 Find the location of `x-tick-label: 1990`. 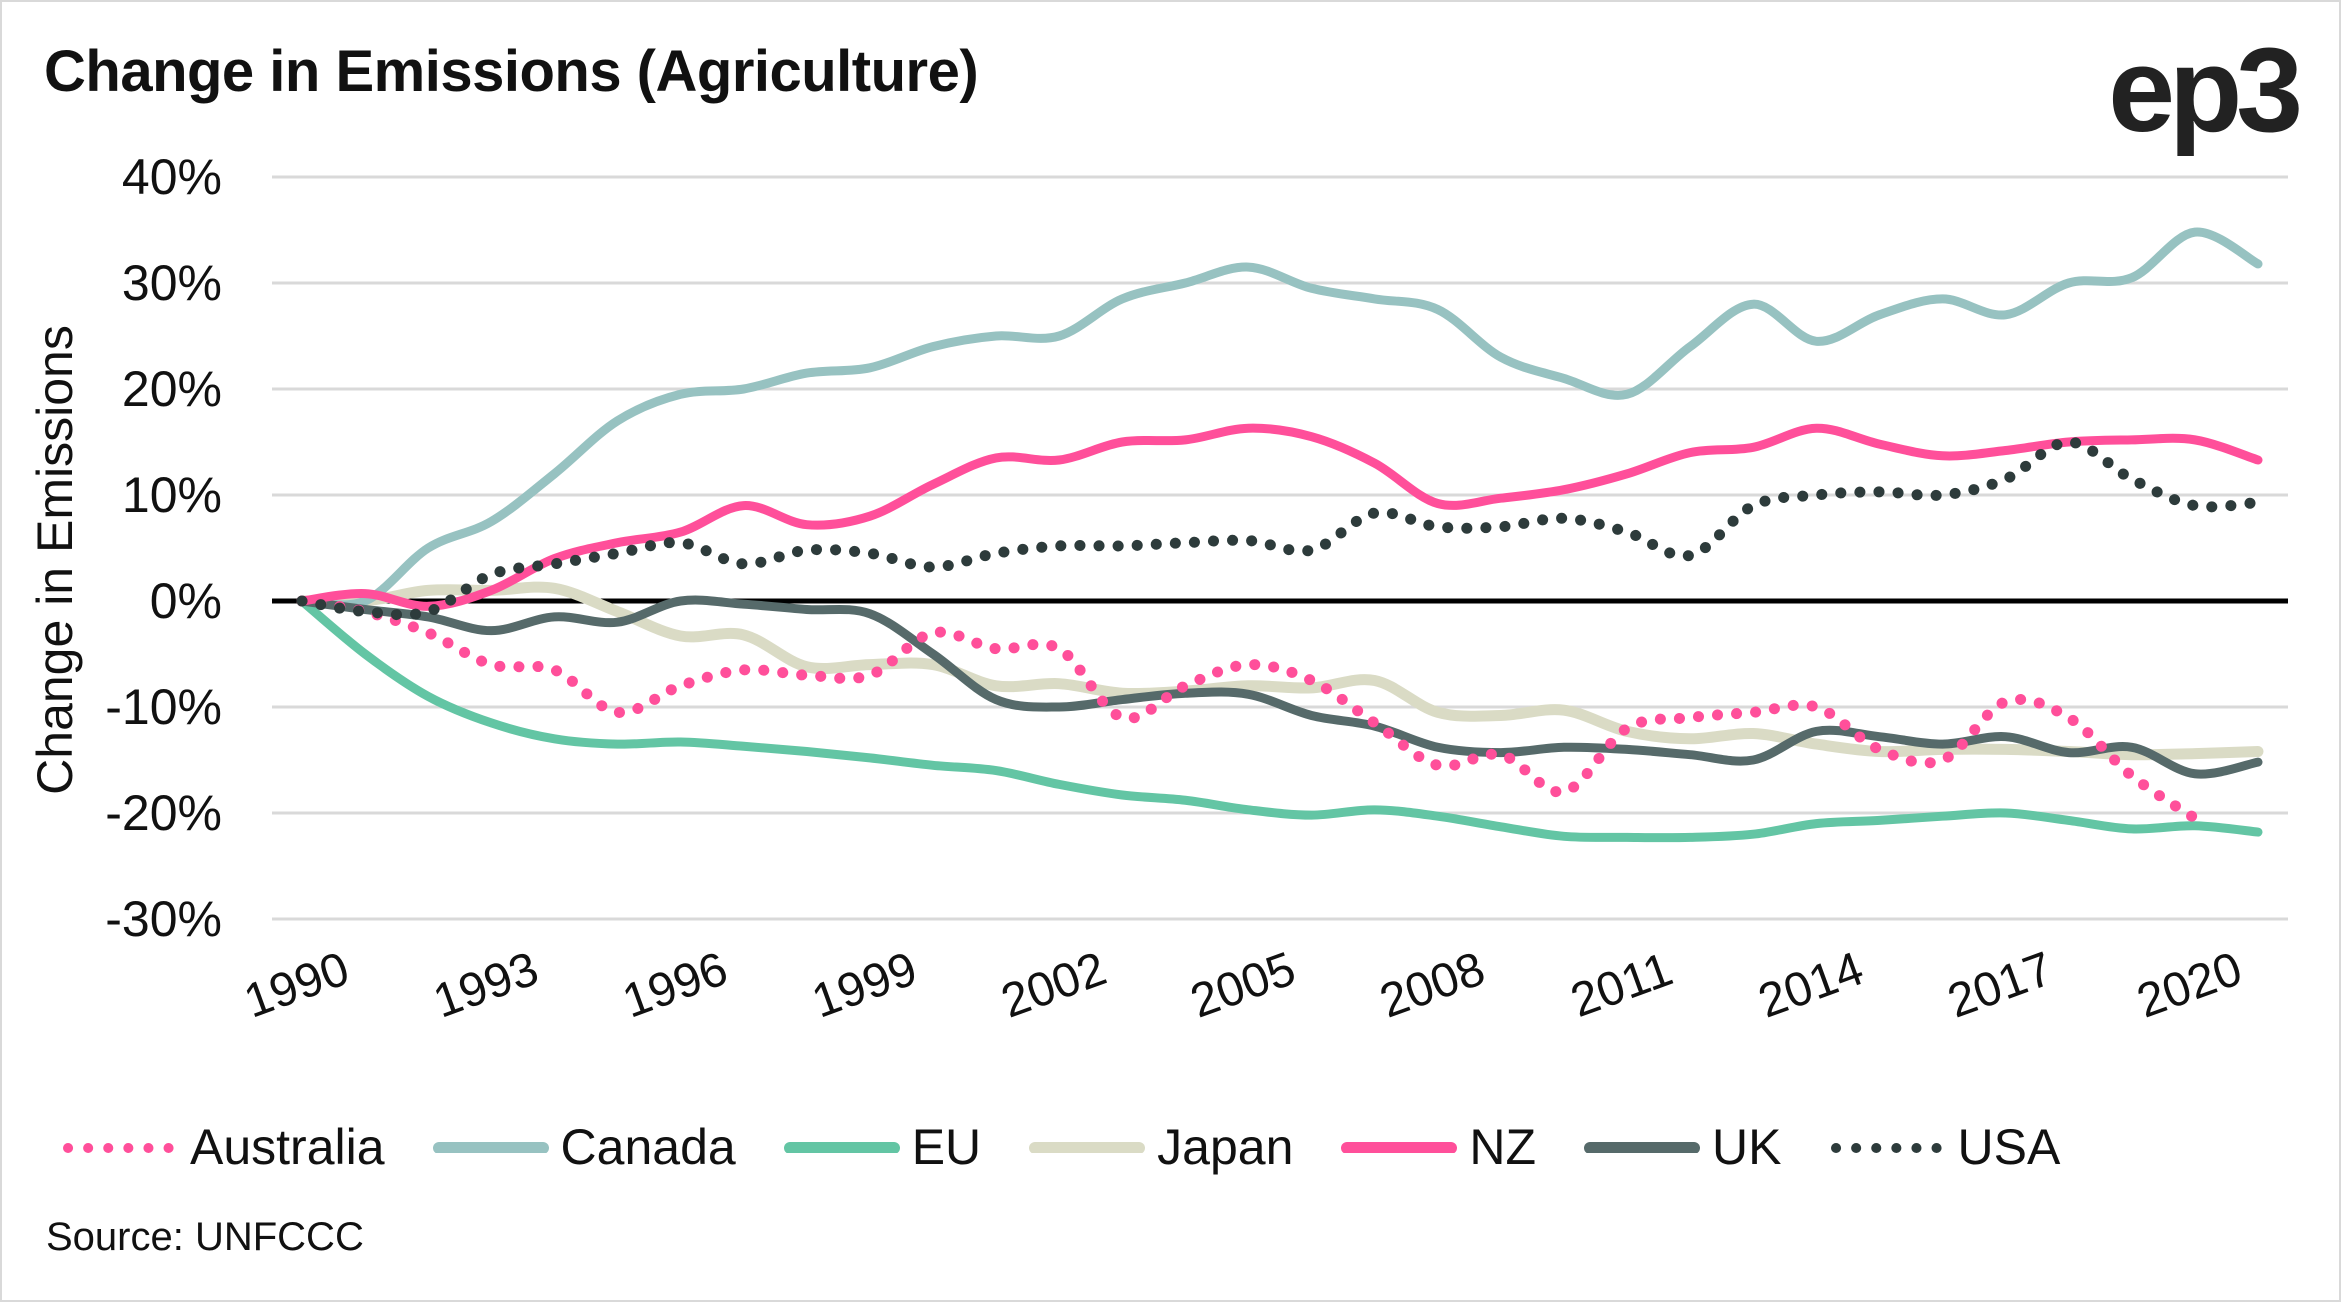

x-tick-label: 1990 is located at coordinates (296, 985).